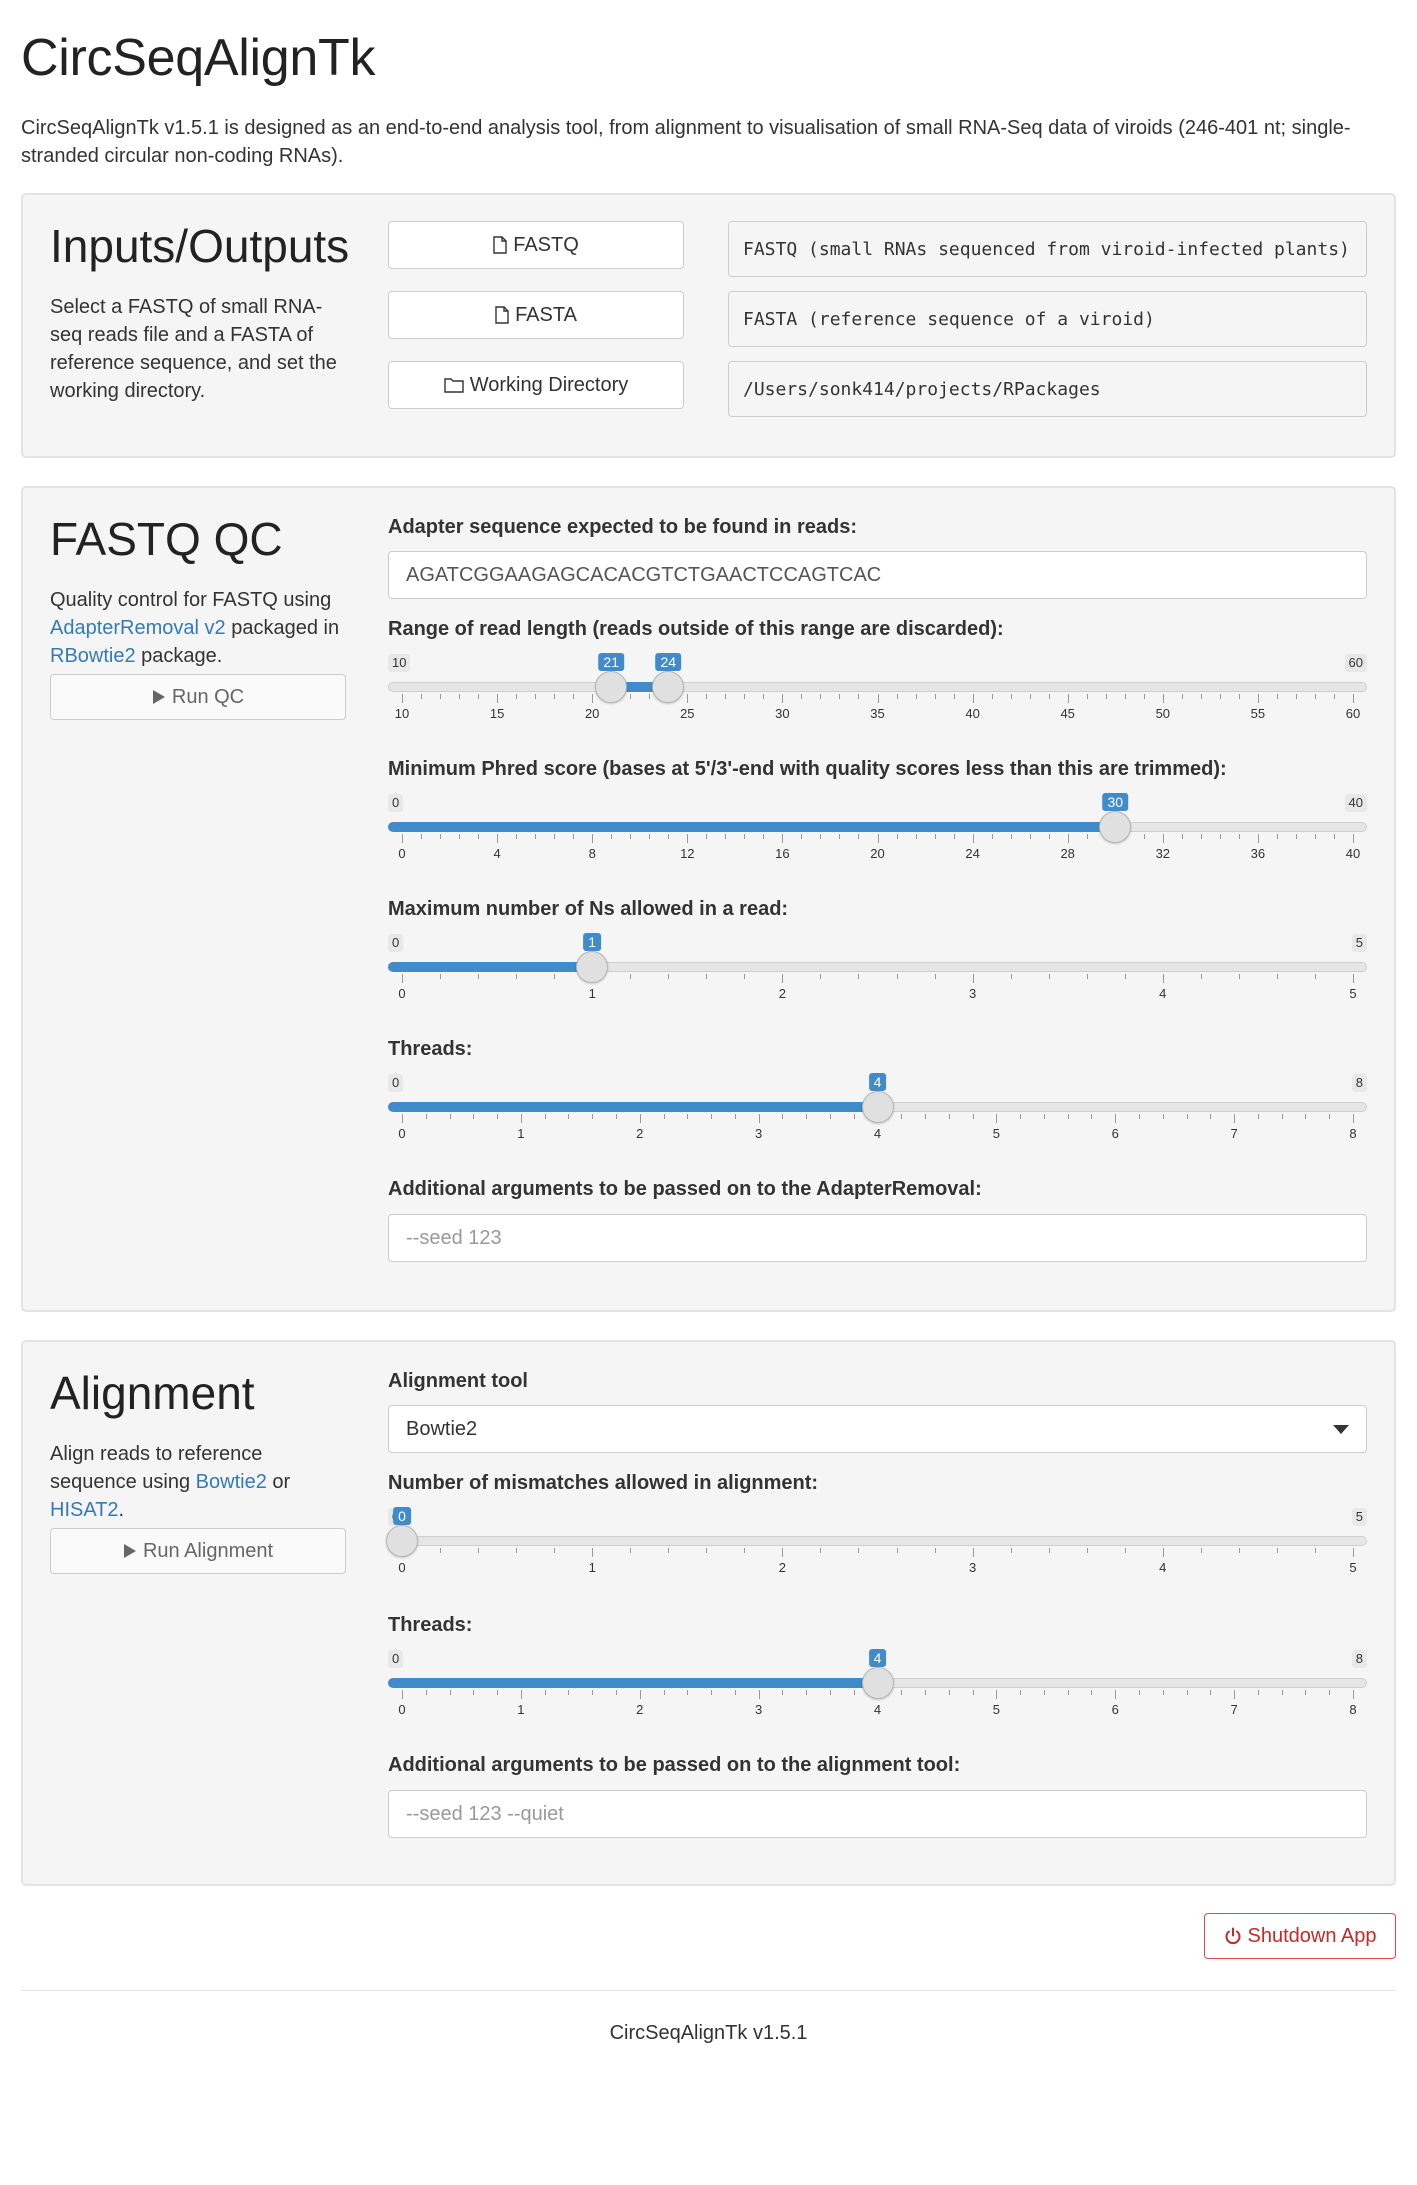 This screenshot has height=2185, width=1417. What do you see at coordinates (877, 994) in the screenshot?
I see `slider-ticks: 0 1 2 3 4 5` at bounding box center [877, 994].